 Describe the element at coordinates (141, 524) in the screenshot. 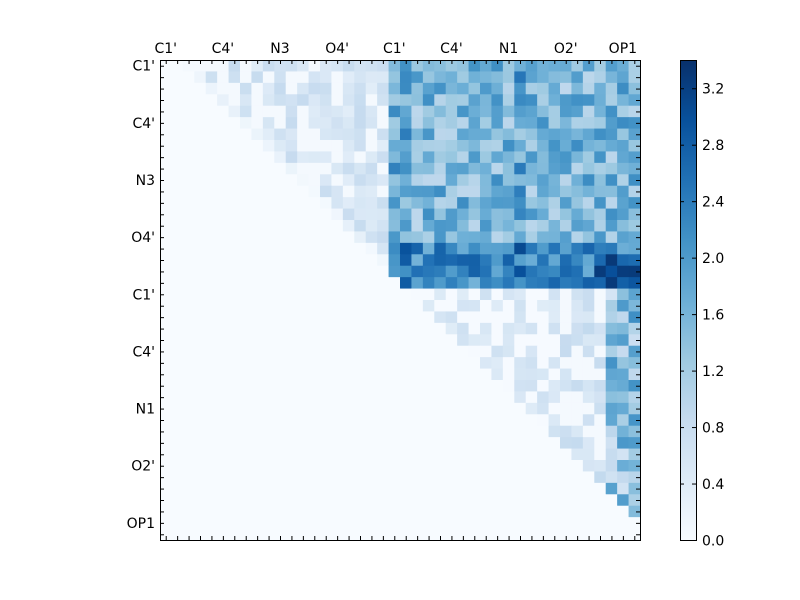

I see `y-tick-label: OP1` at that location.